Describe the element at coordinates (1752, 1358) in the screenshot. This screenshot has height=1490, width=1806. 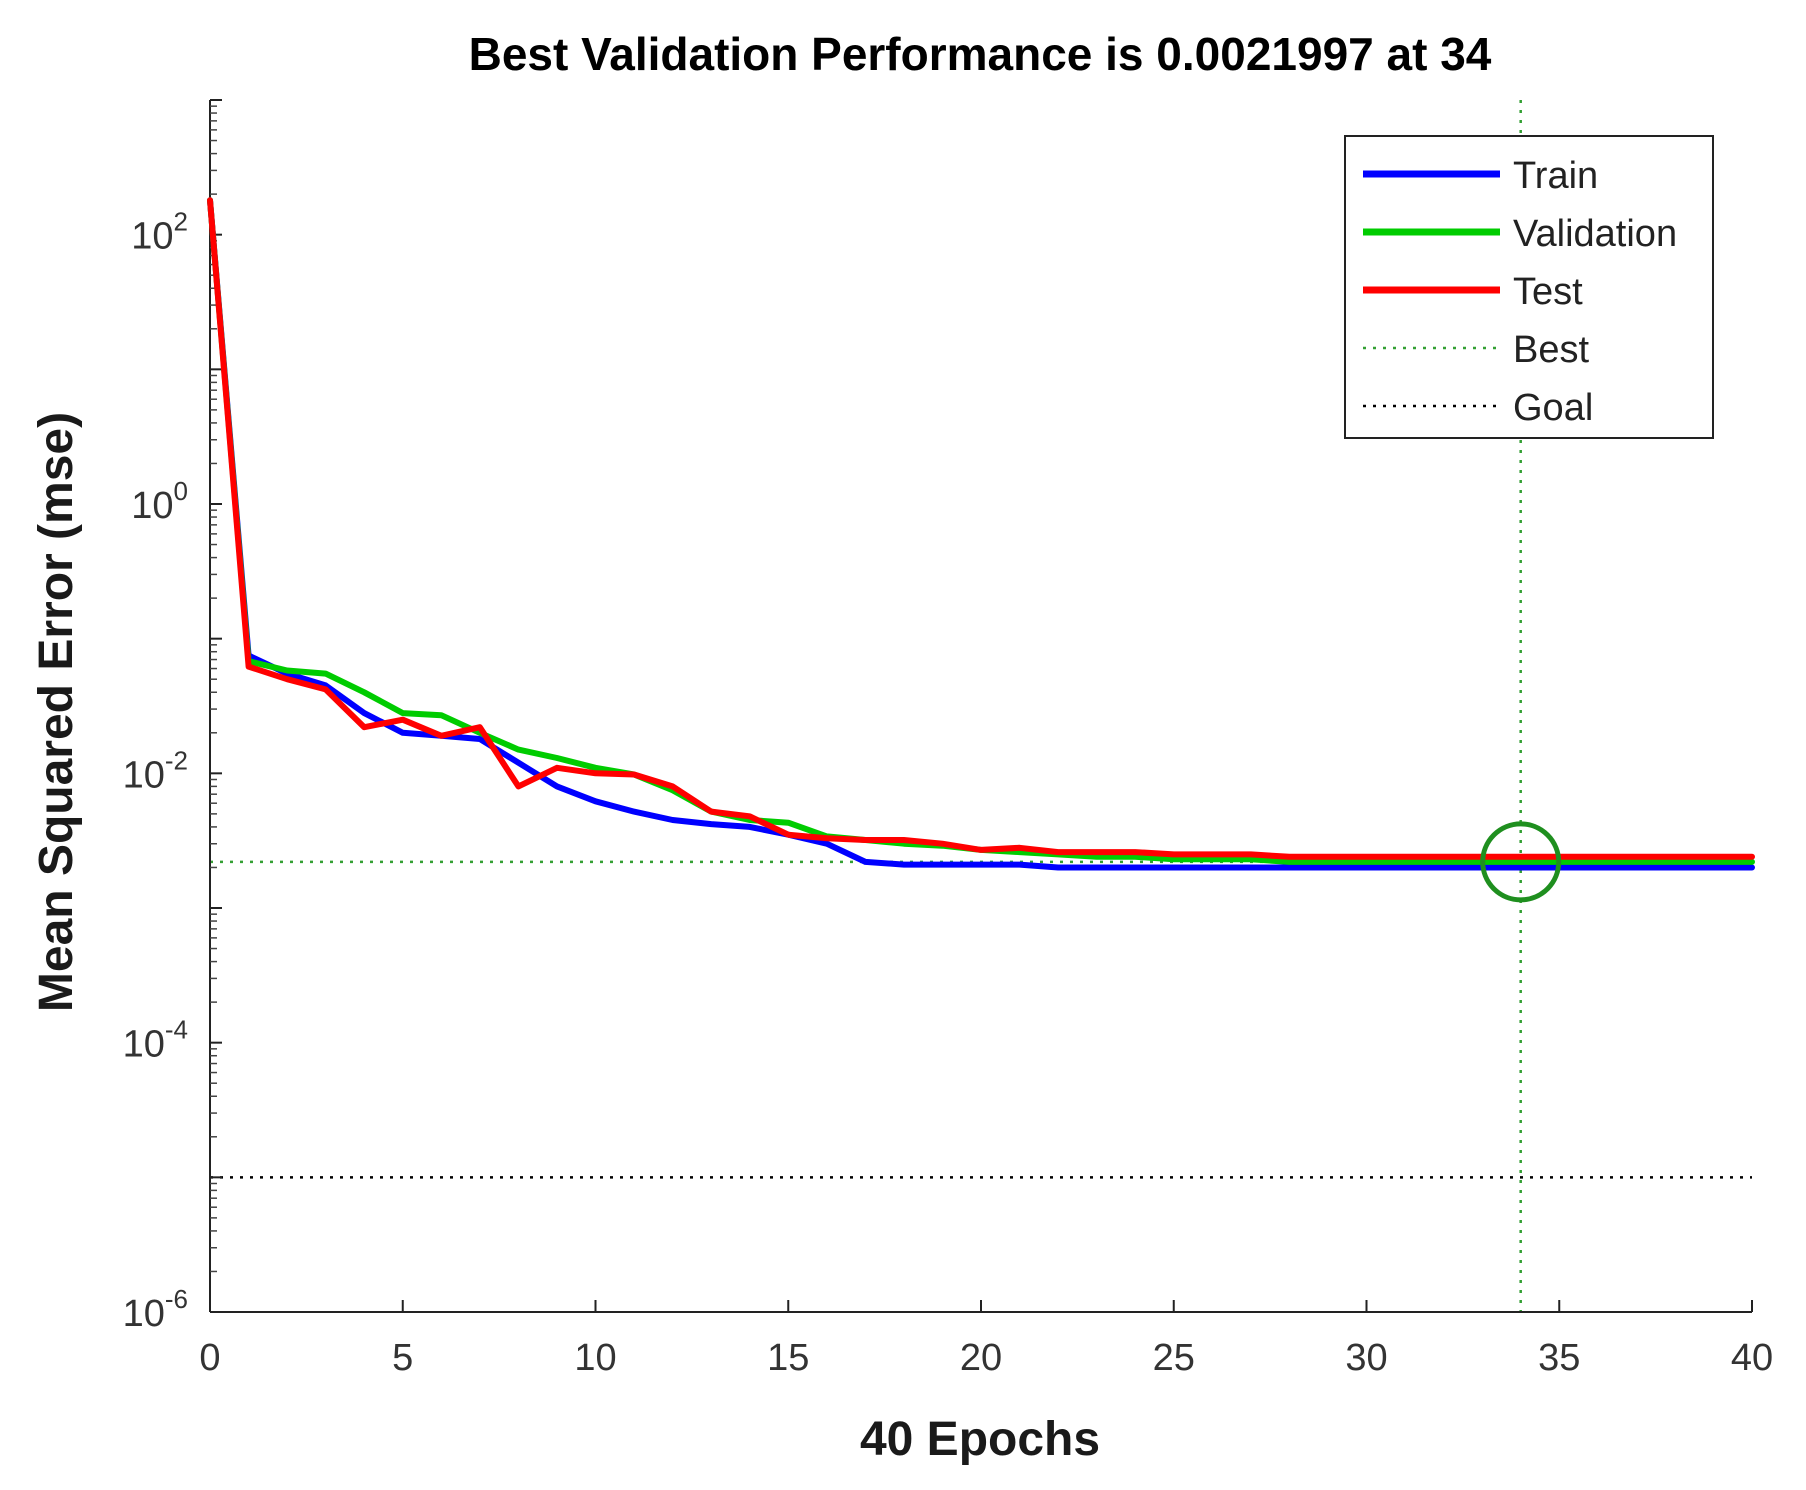
I see `x-tick-label: 40` at that location.